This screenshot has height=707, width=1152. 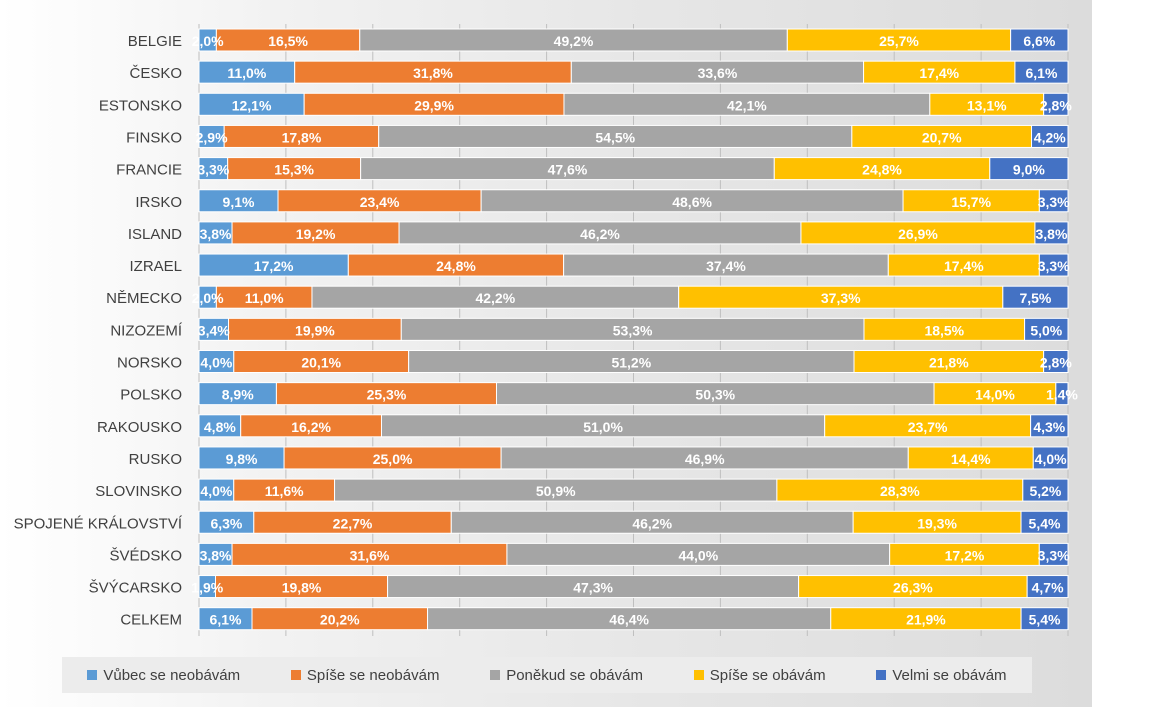 What do you see at coordinates (315, 330) in the screenshot?
I see `data-label: 19,9%` at bounding box center [315, 330].